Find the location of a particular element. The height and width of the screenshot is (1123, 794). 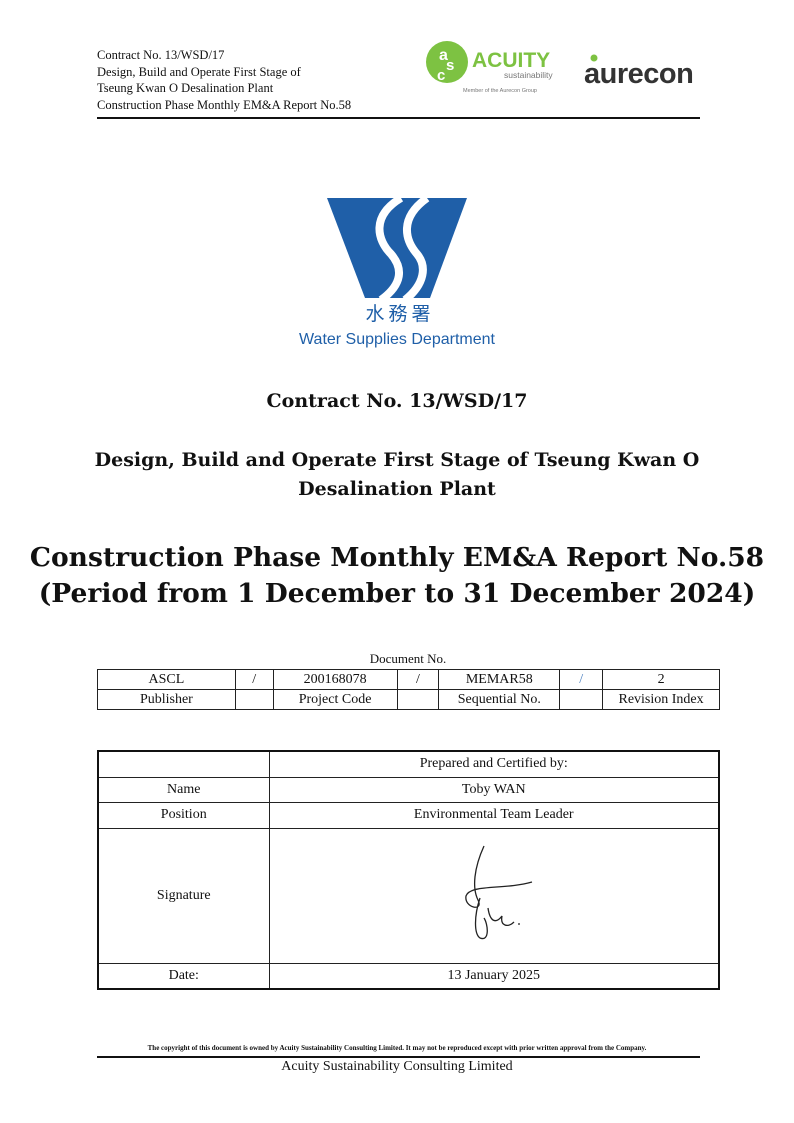

contract-title: Contract No. 13/WSD/17 is located at coordinates (397, 401).